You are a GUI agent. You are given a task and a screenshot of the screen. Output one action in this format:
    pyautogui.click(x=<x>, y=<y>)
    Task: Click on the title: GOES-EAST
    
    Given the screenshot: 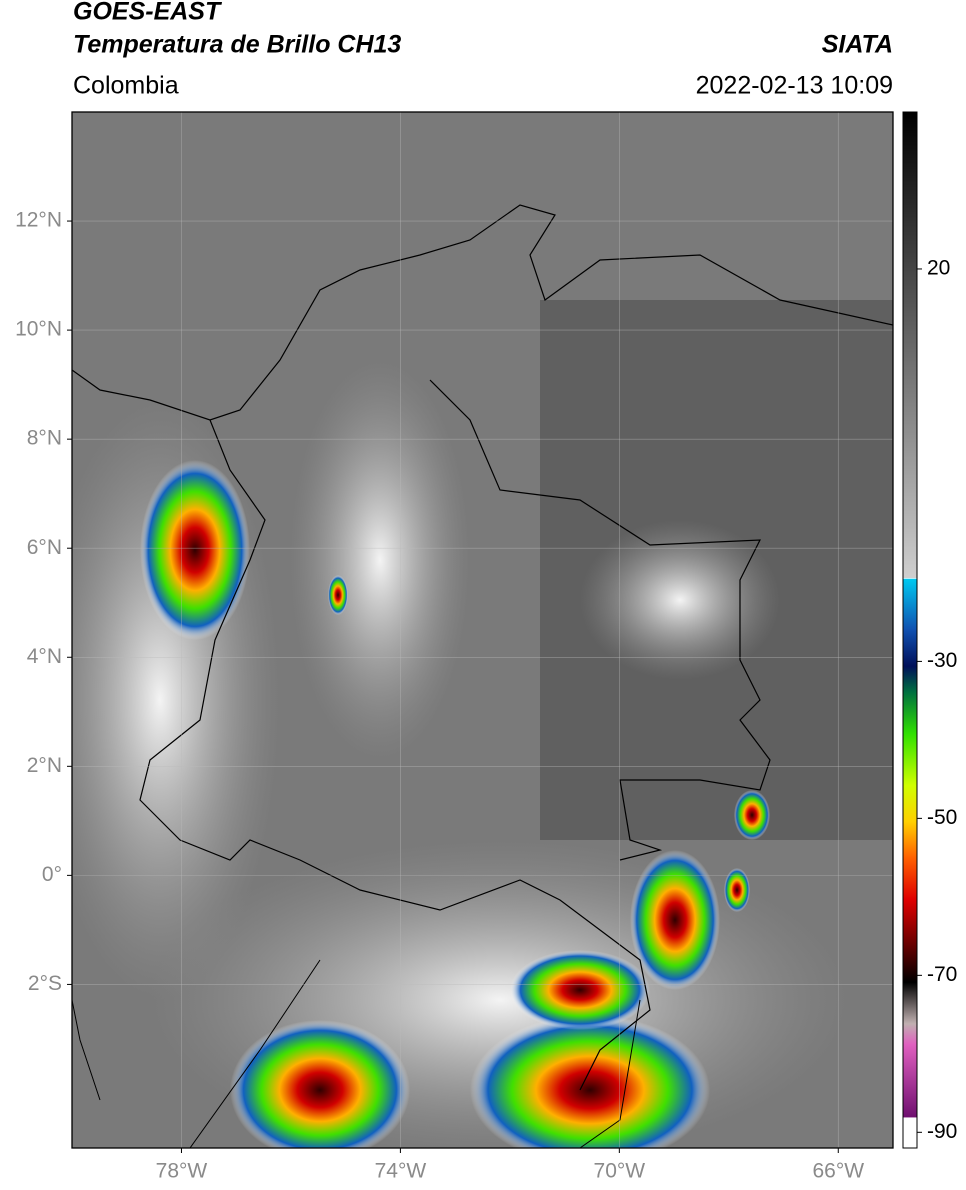 What is the action you would take?
    pyautogui.click(x=148, y=13)
    